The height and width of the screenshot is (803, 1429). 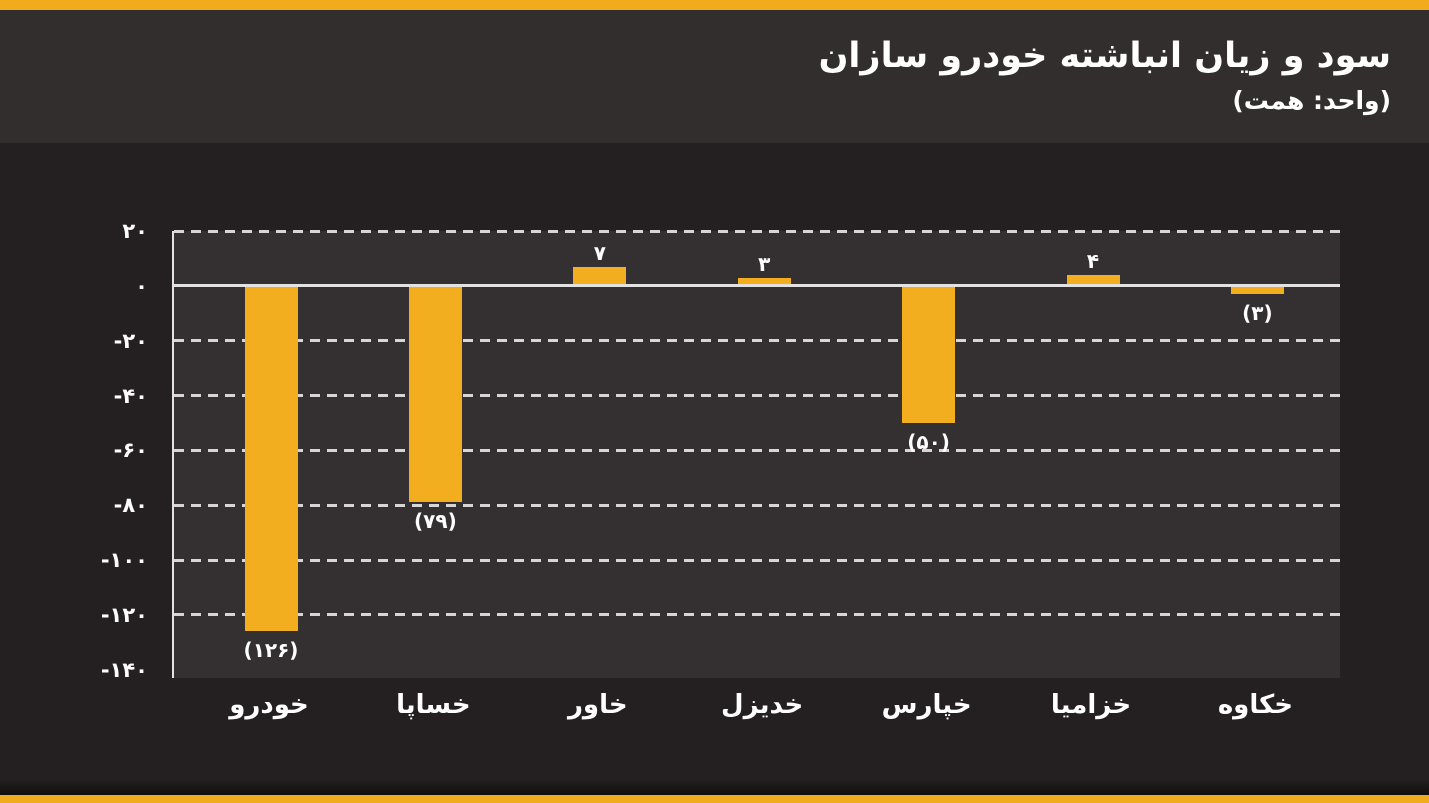 I want to click on y-axis-tick-label: -۲۰, so click(x=130, y=340).